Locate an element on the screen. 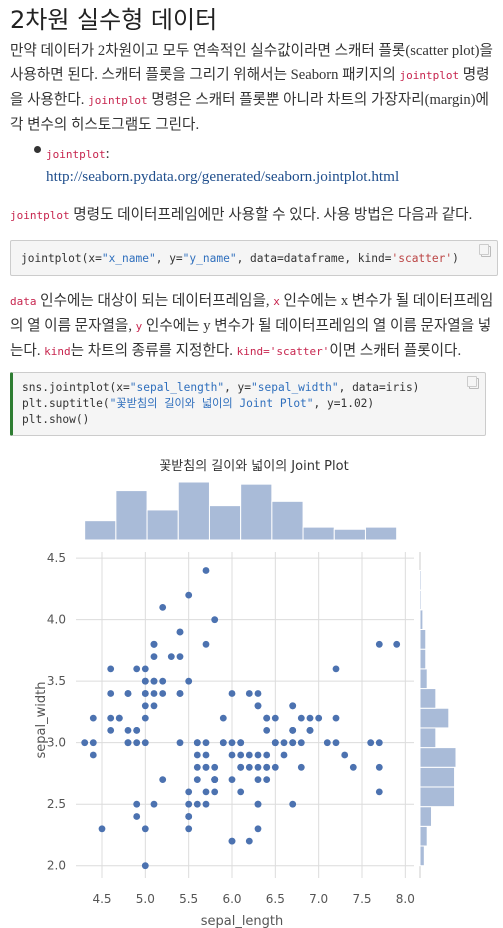  code-string: "꽃받침의 길이와 넓이의 Joint Plot" is located at coordinates (211, 403).